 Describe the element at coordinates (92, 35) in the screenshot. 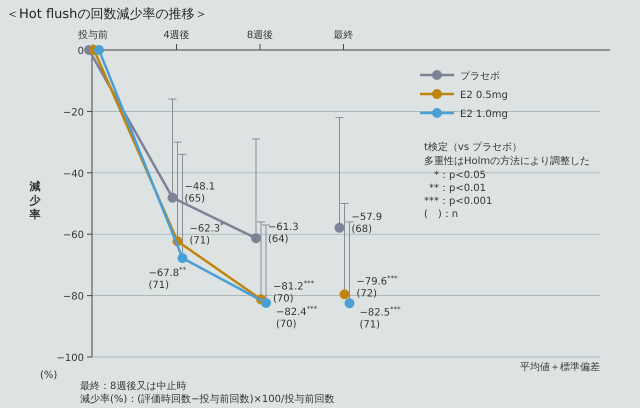

I see `x-tick-label: 投与前` at that location.